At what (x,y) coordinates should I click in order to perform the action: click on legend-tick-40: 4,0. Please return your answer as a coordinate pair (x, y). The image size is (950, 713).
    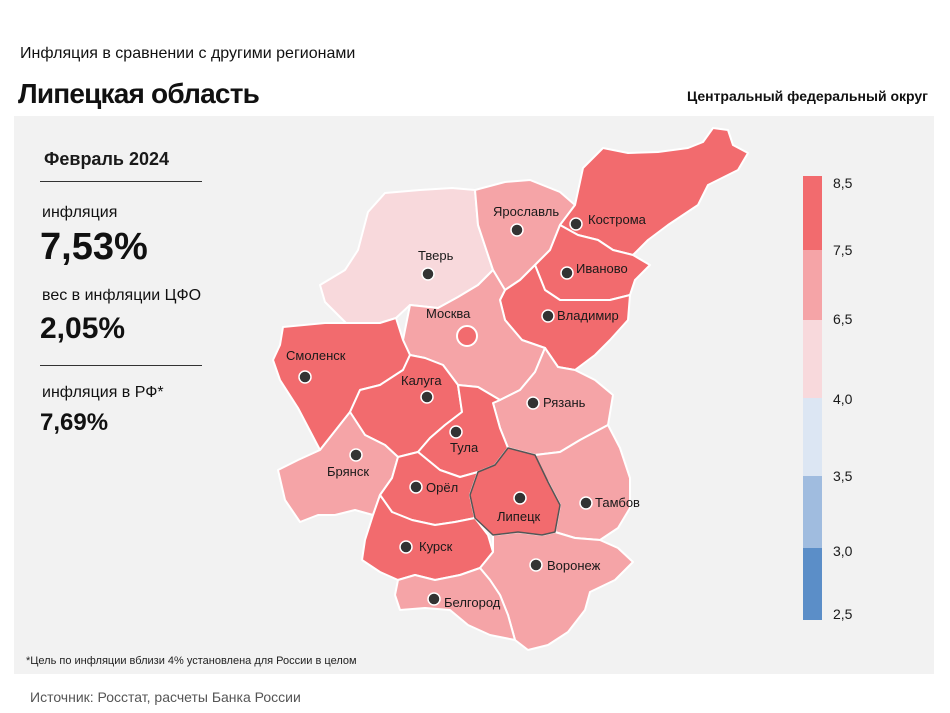
    Looking at the image, I should click on (843, 399).